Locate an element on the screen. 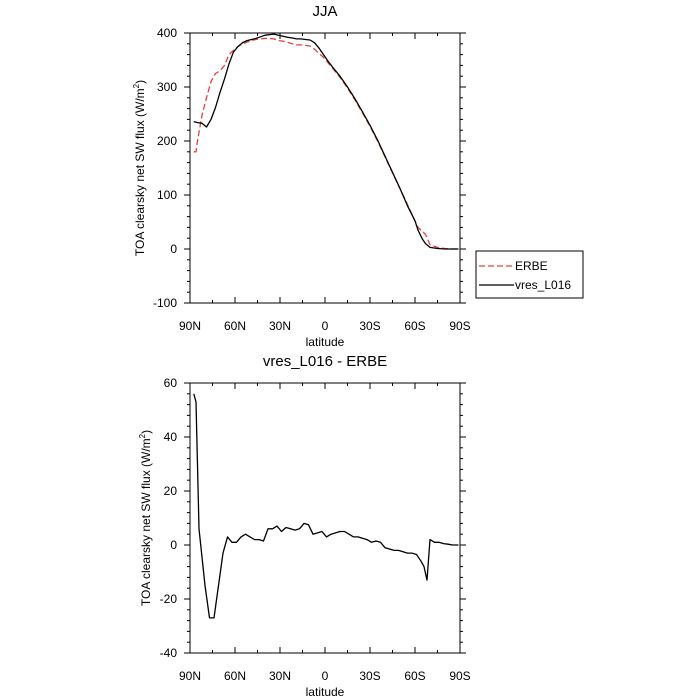  bottom-y-axis-label-close: ) is located at coordinates (146, 432).